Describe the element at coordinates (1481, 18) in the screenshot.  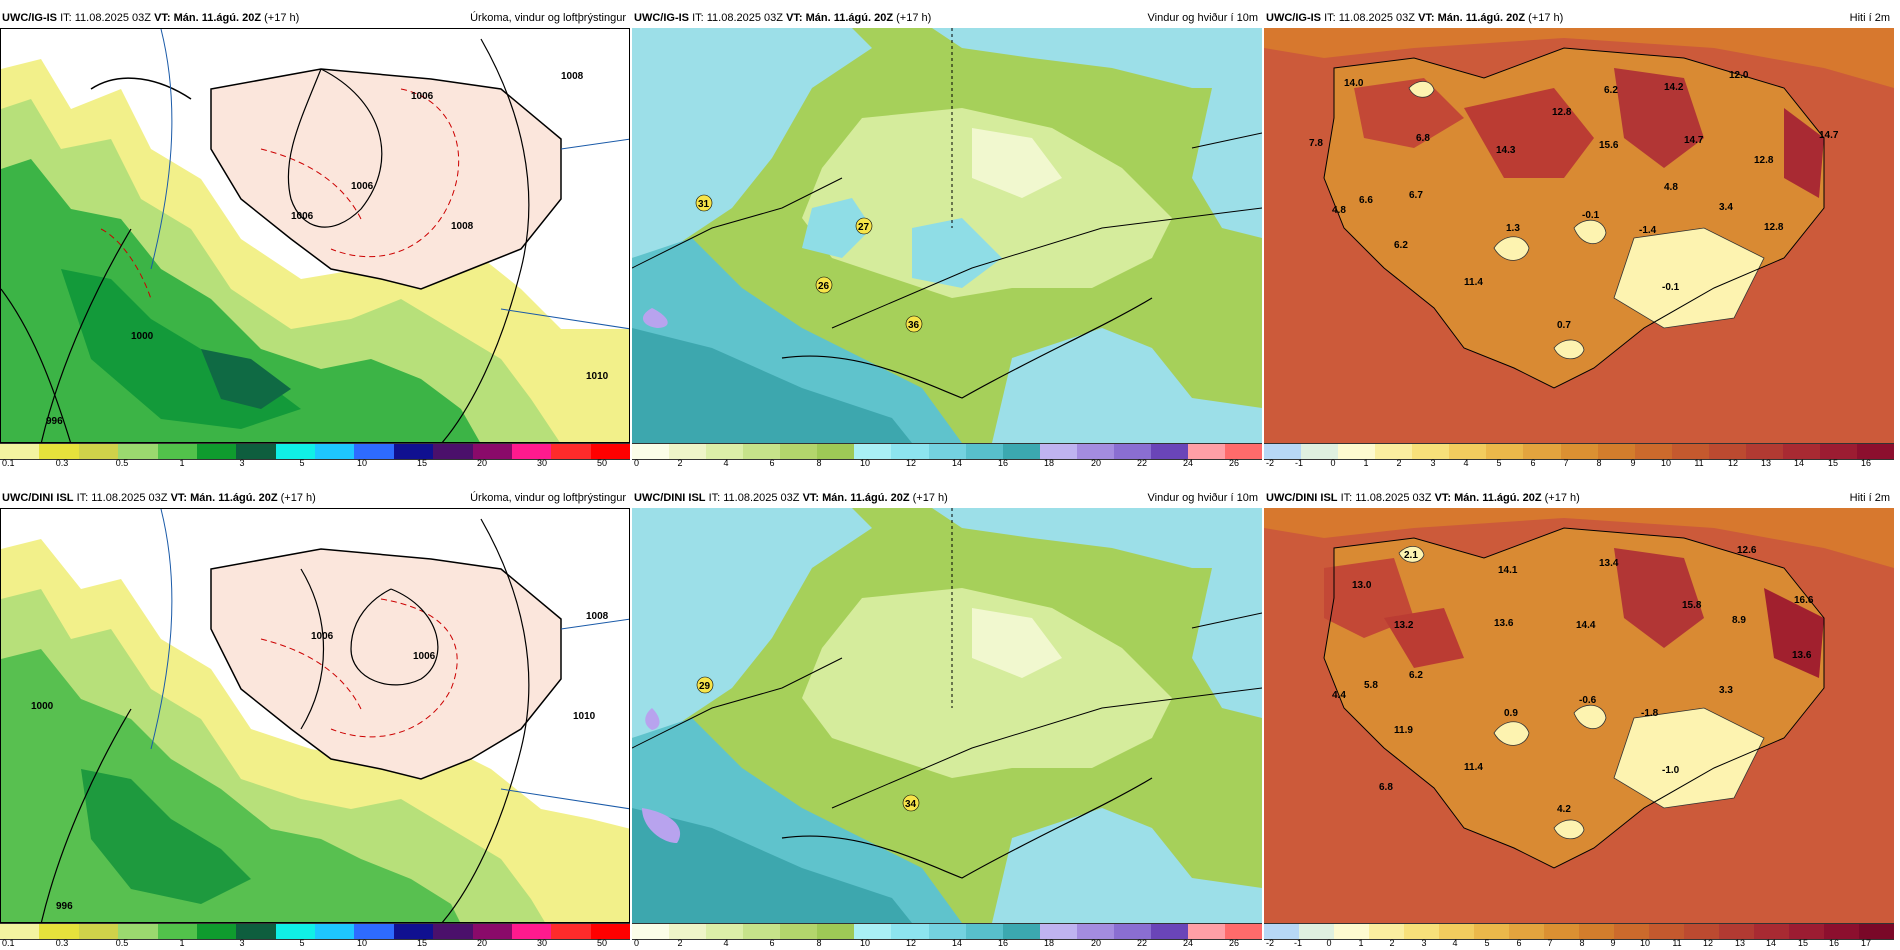
I see `valid-time: Mán. 11.ágú. 20Z` at that location.